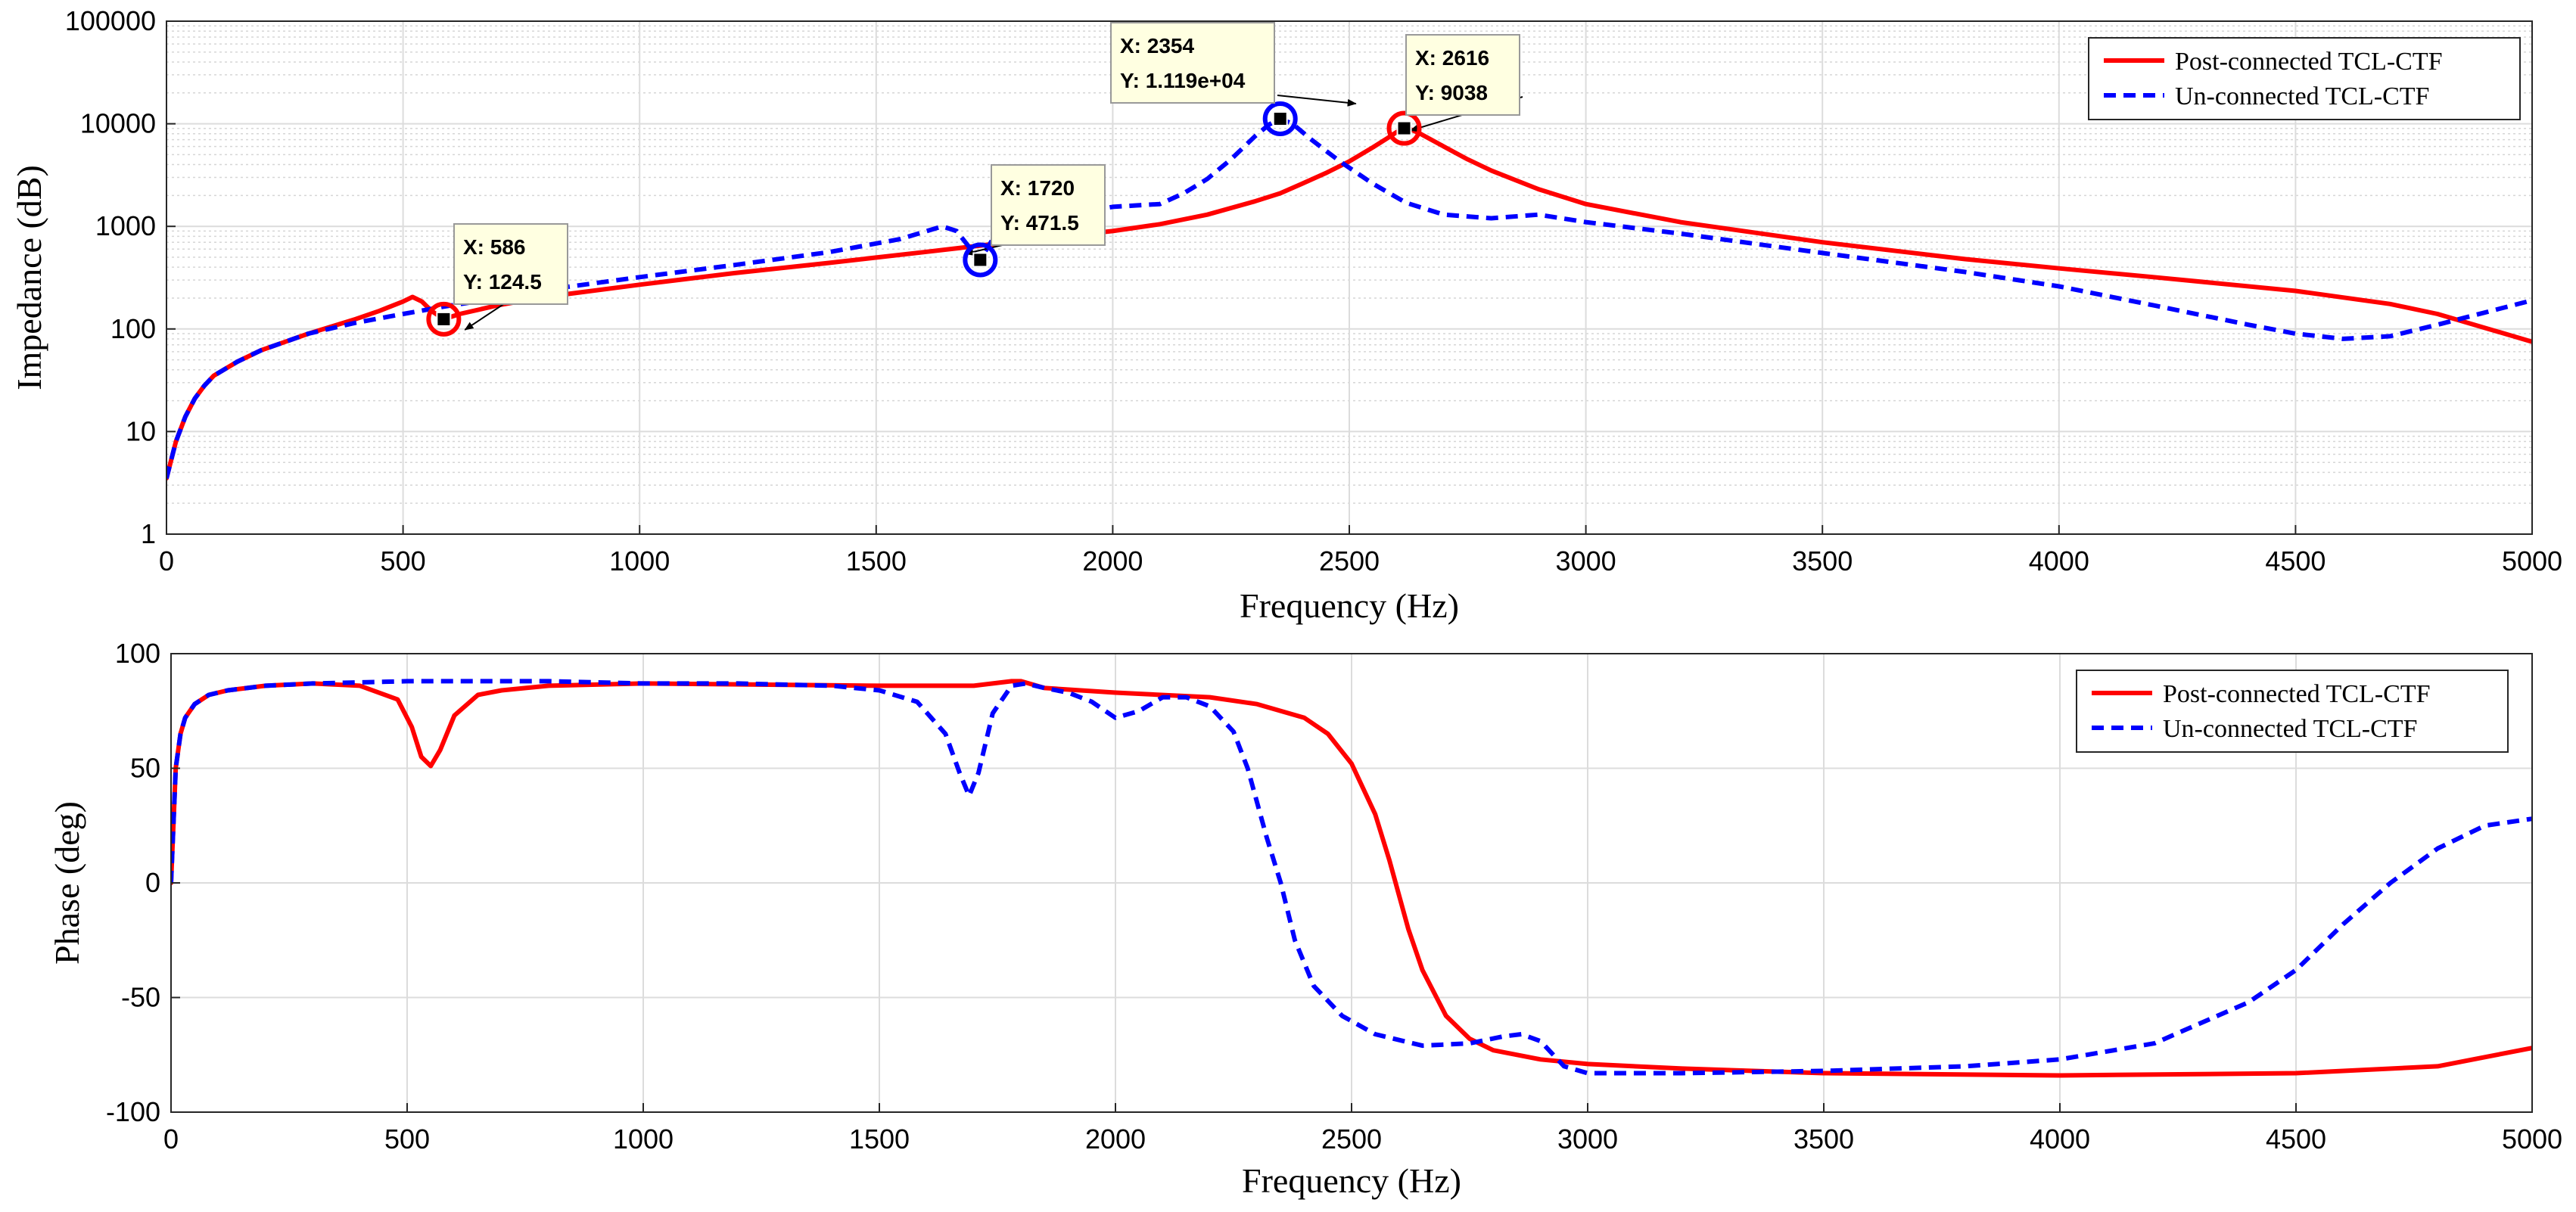 The height and width of the screenshot is (1212, 2576). Describe the element at coordinates (2297, 694) in the screenshot. I see `phase-legend-label-post: Post-connected TCL-CTF` at that location.